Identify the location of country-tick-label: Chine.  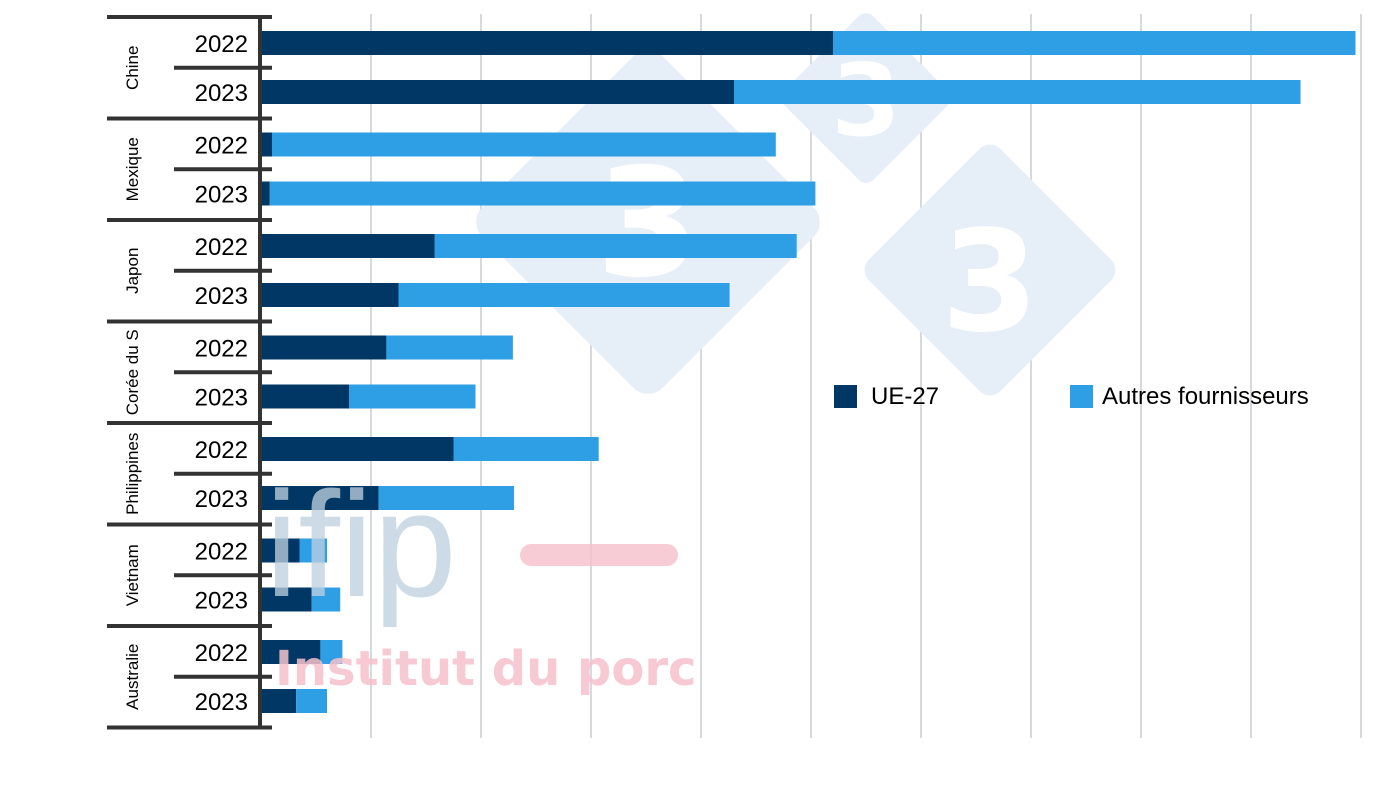
(132, 68).